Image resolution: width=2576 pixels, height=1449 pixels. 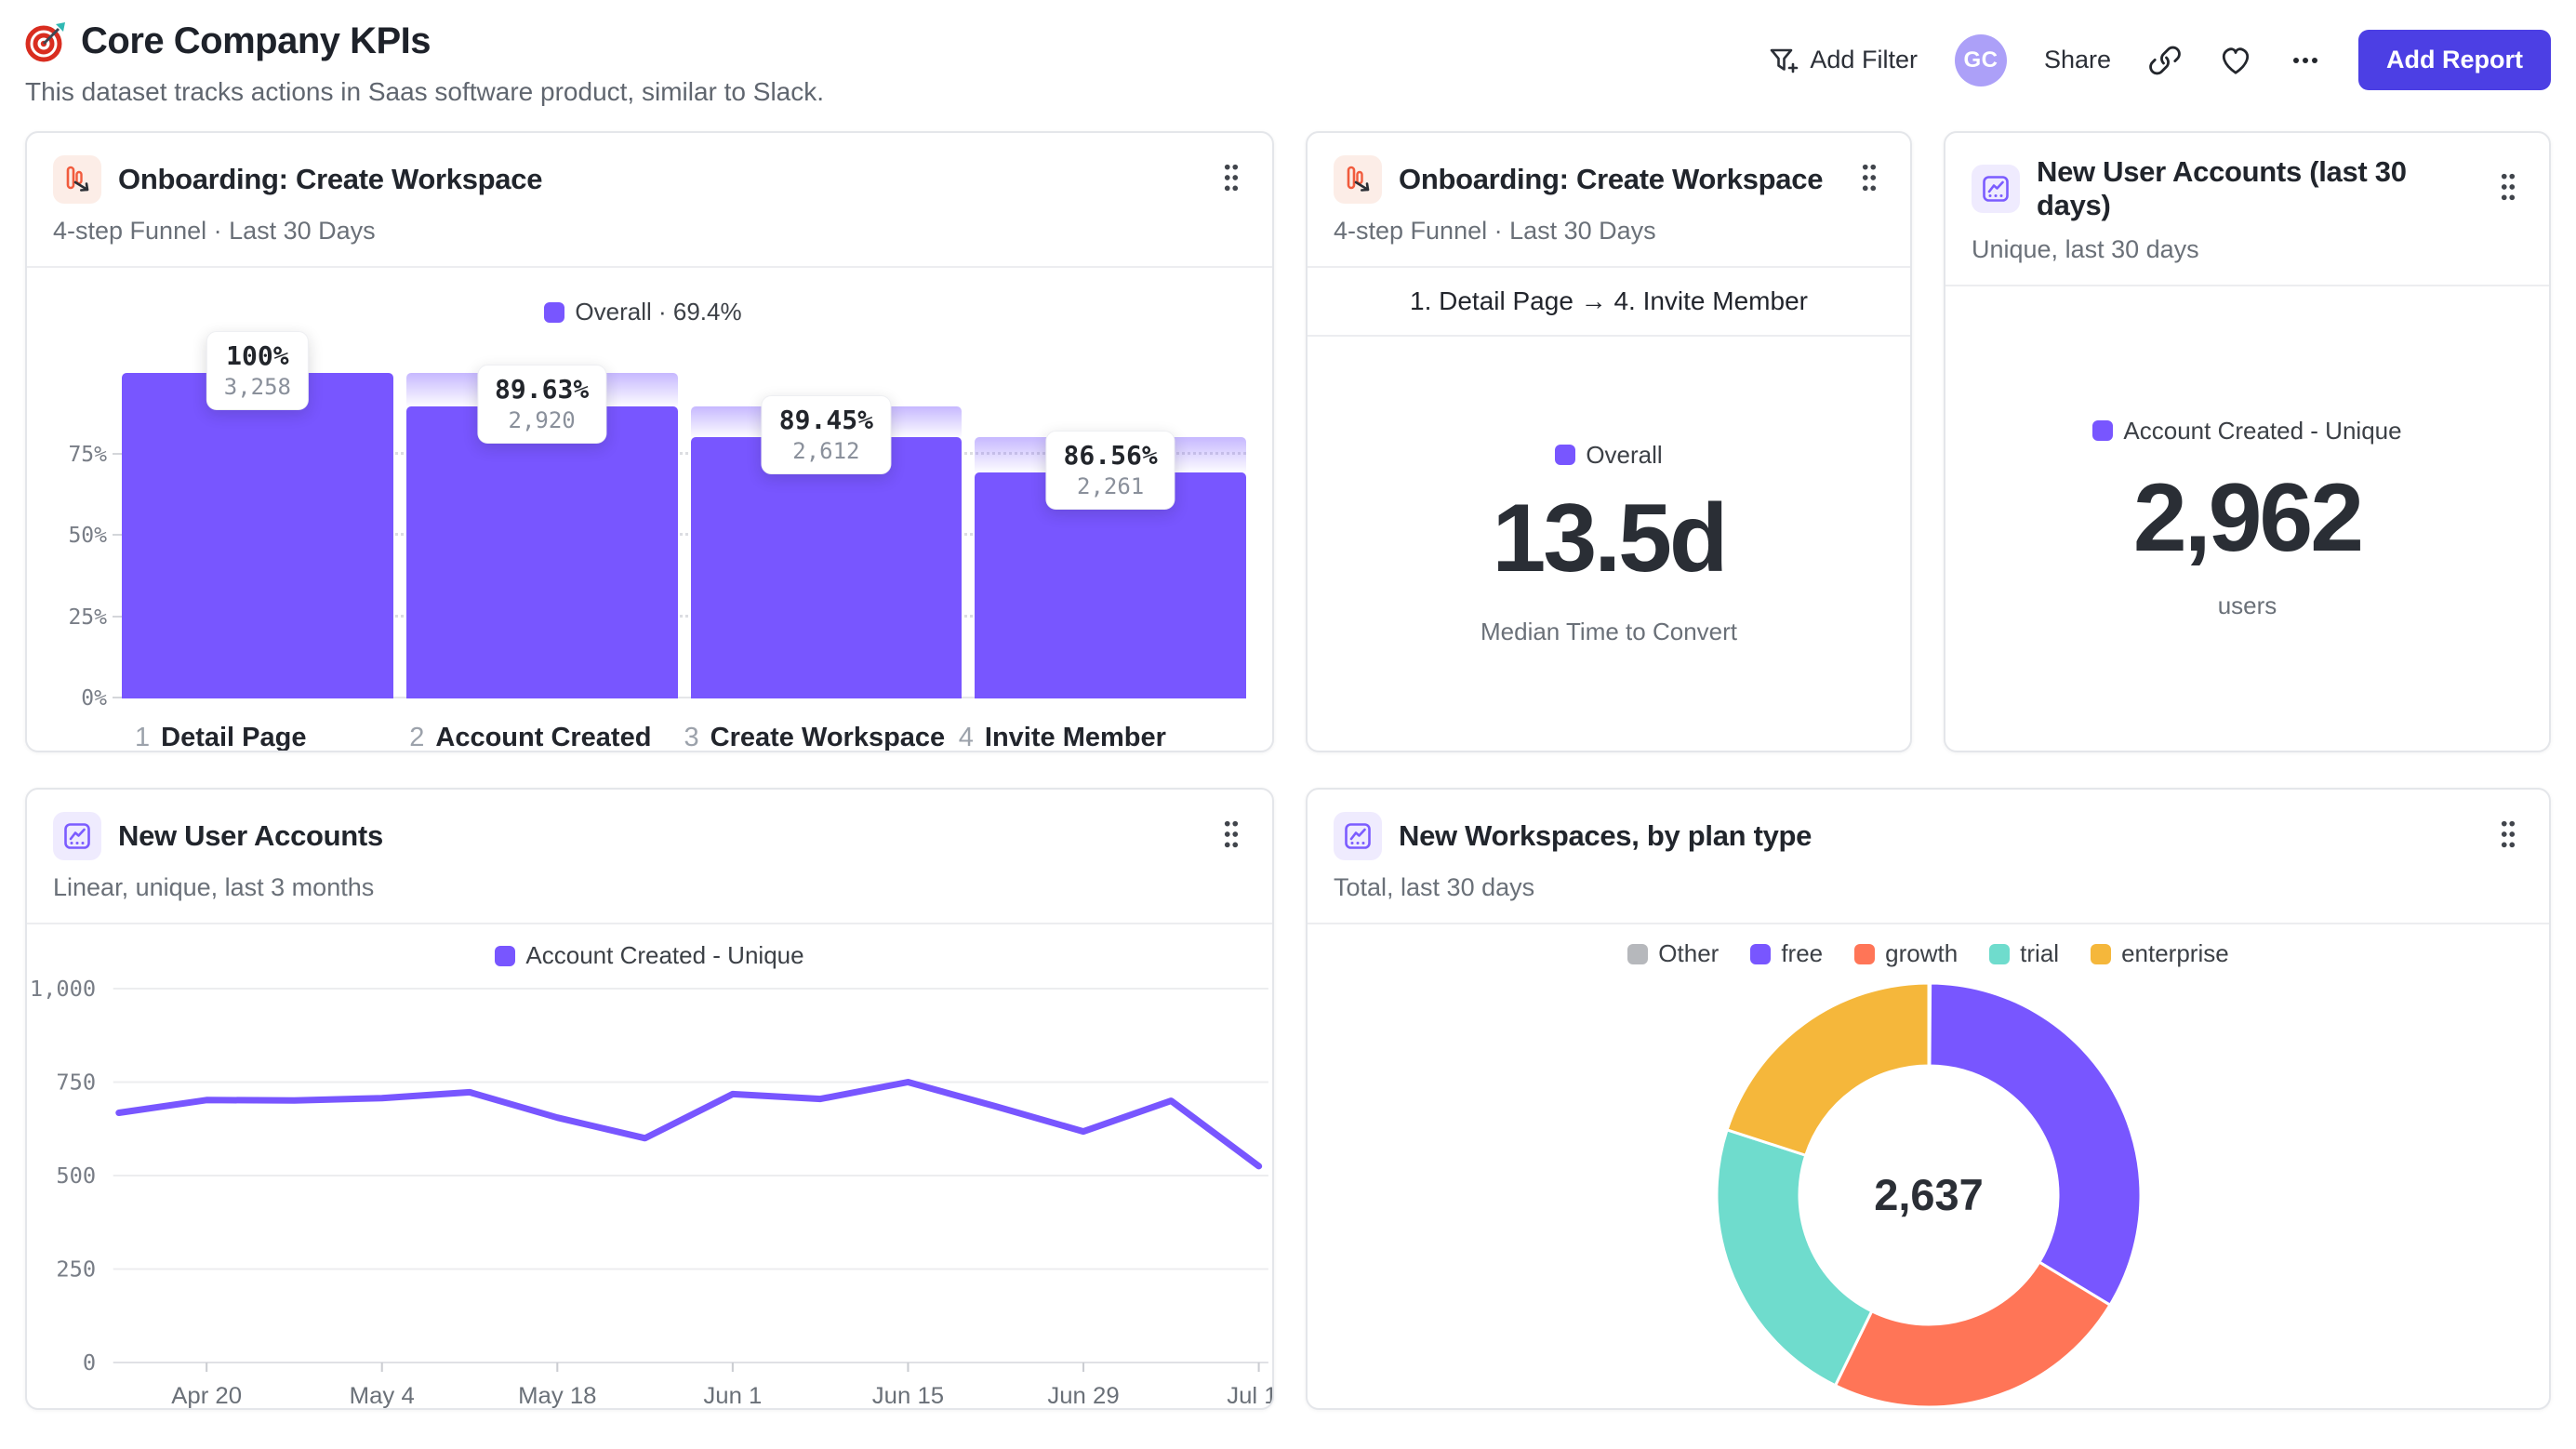 What do you see at coordinates (94, 698) in the screenshot?
I see `funnel-y-tick-label: 0%` at bounding box center [94, 698].